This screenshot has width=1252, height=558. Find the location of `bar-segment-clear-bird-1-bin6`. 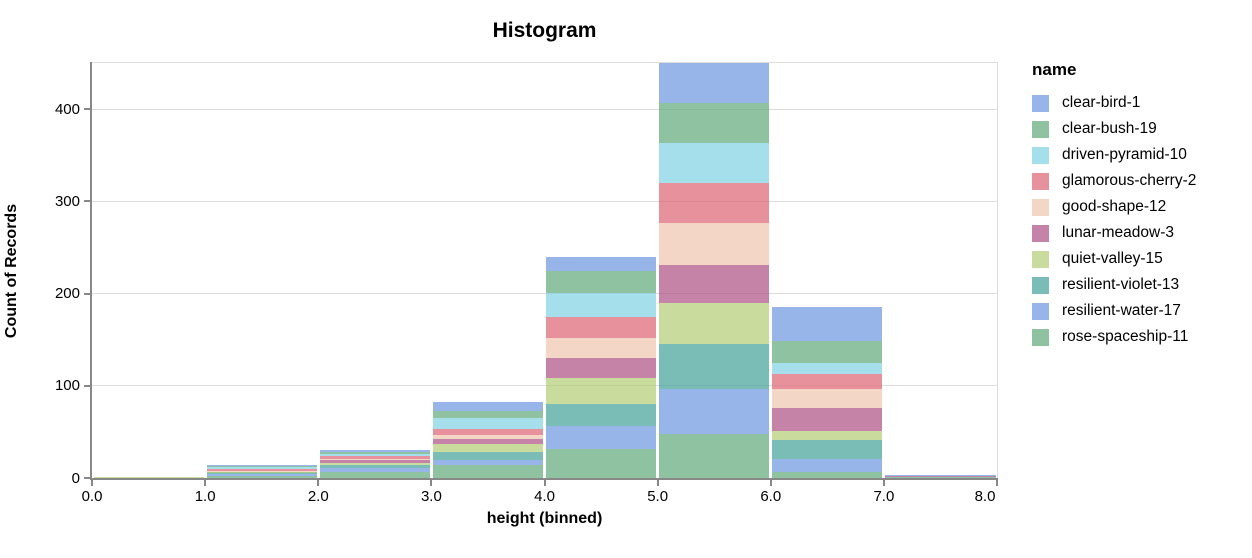

bar-segment-clear-bird-1-bin6 is located at coordinates (827, 324).